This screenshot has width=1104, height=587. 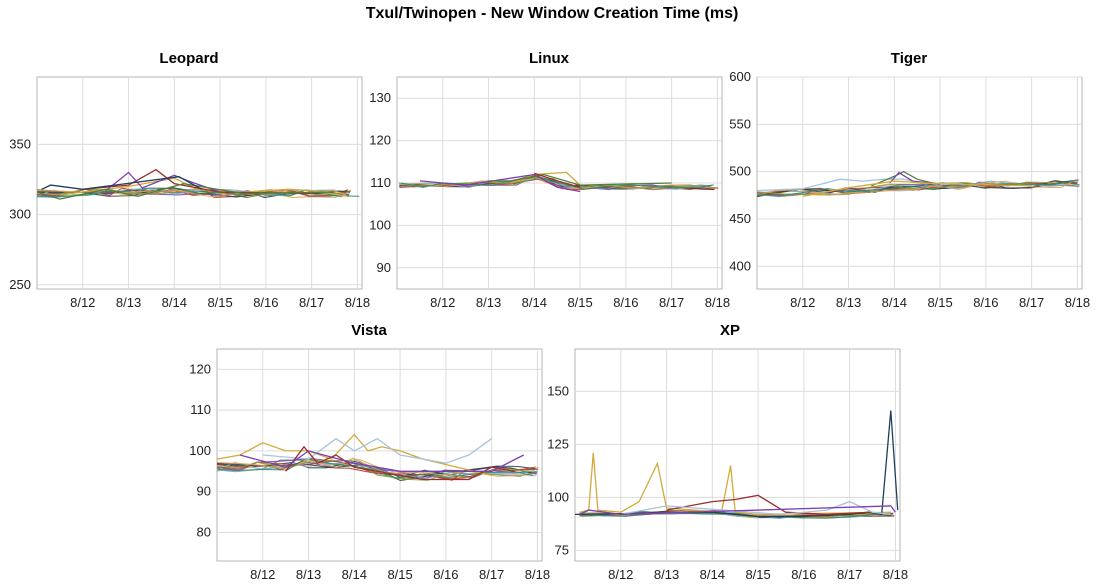 I want to click on xp-y-tick-label: 100, so click(x=558, y=496).